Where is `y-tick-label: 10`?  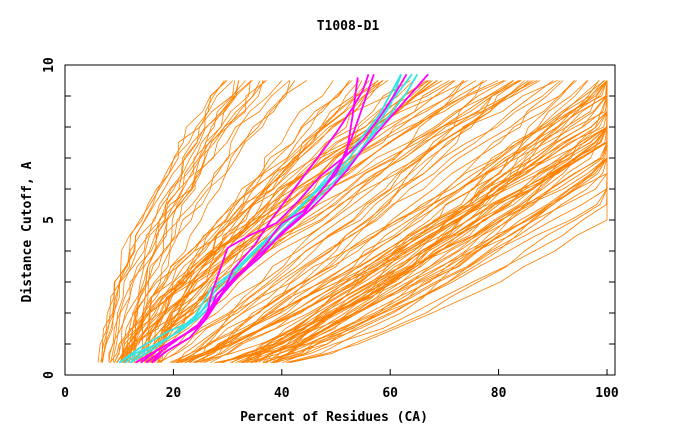 y-tick-label: 10 is located at coordinates (49, 65).